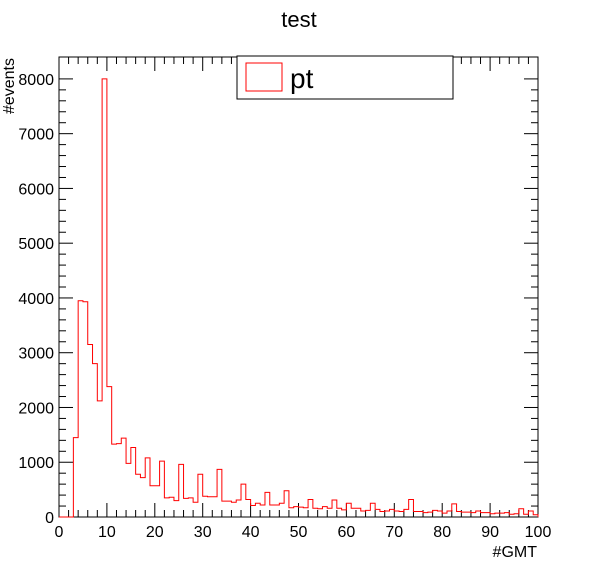 The height and width of the screenshot is (576, 598). Describe the element at coordinates (515, 552) in the screenshot. I see `x-axis-label: #GMT` at that location.